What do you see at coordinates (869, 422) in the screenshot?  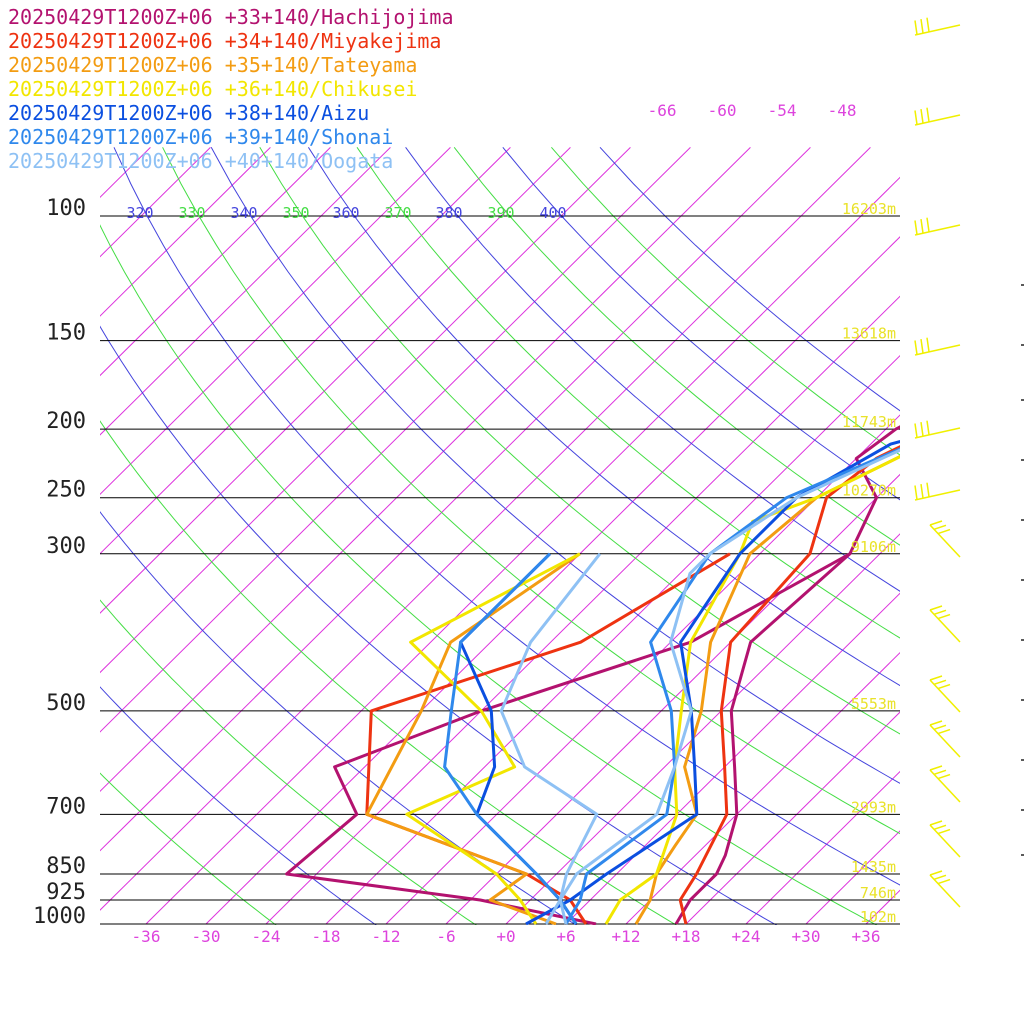 I see `height-label: 11743m` at bounding box center [869, 422].